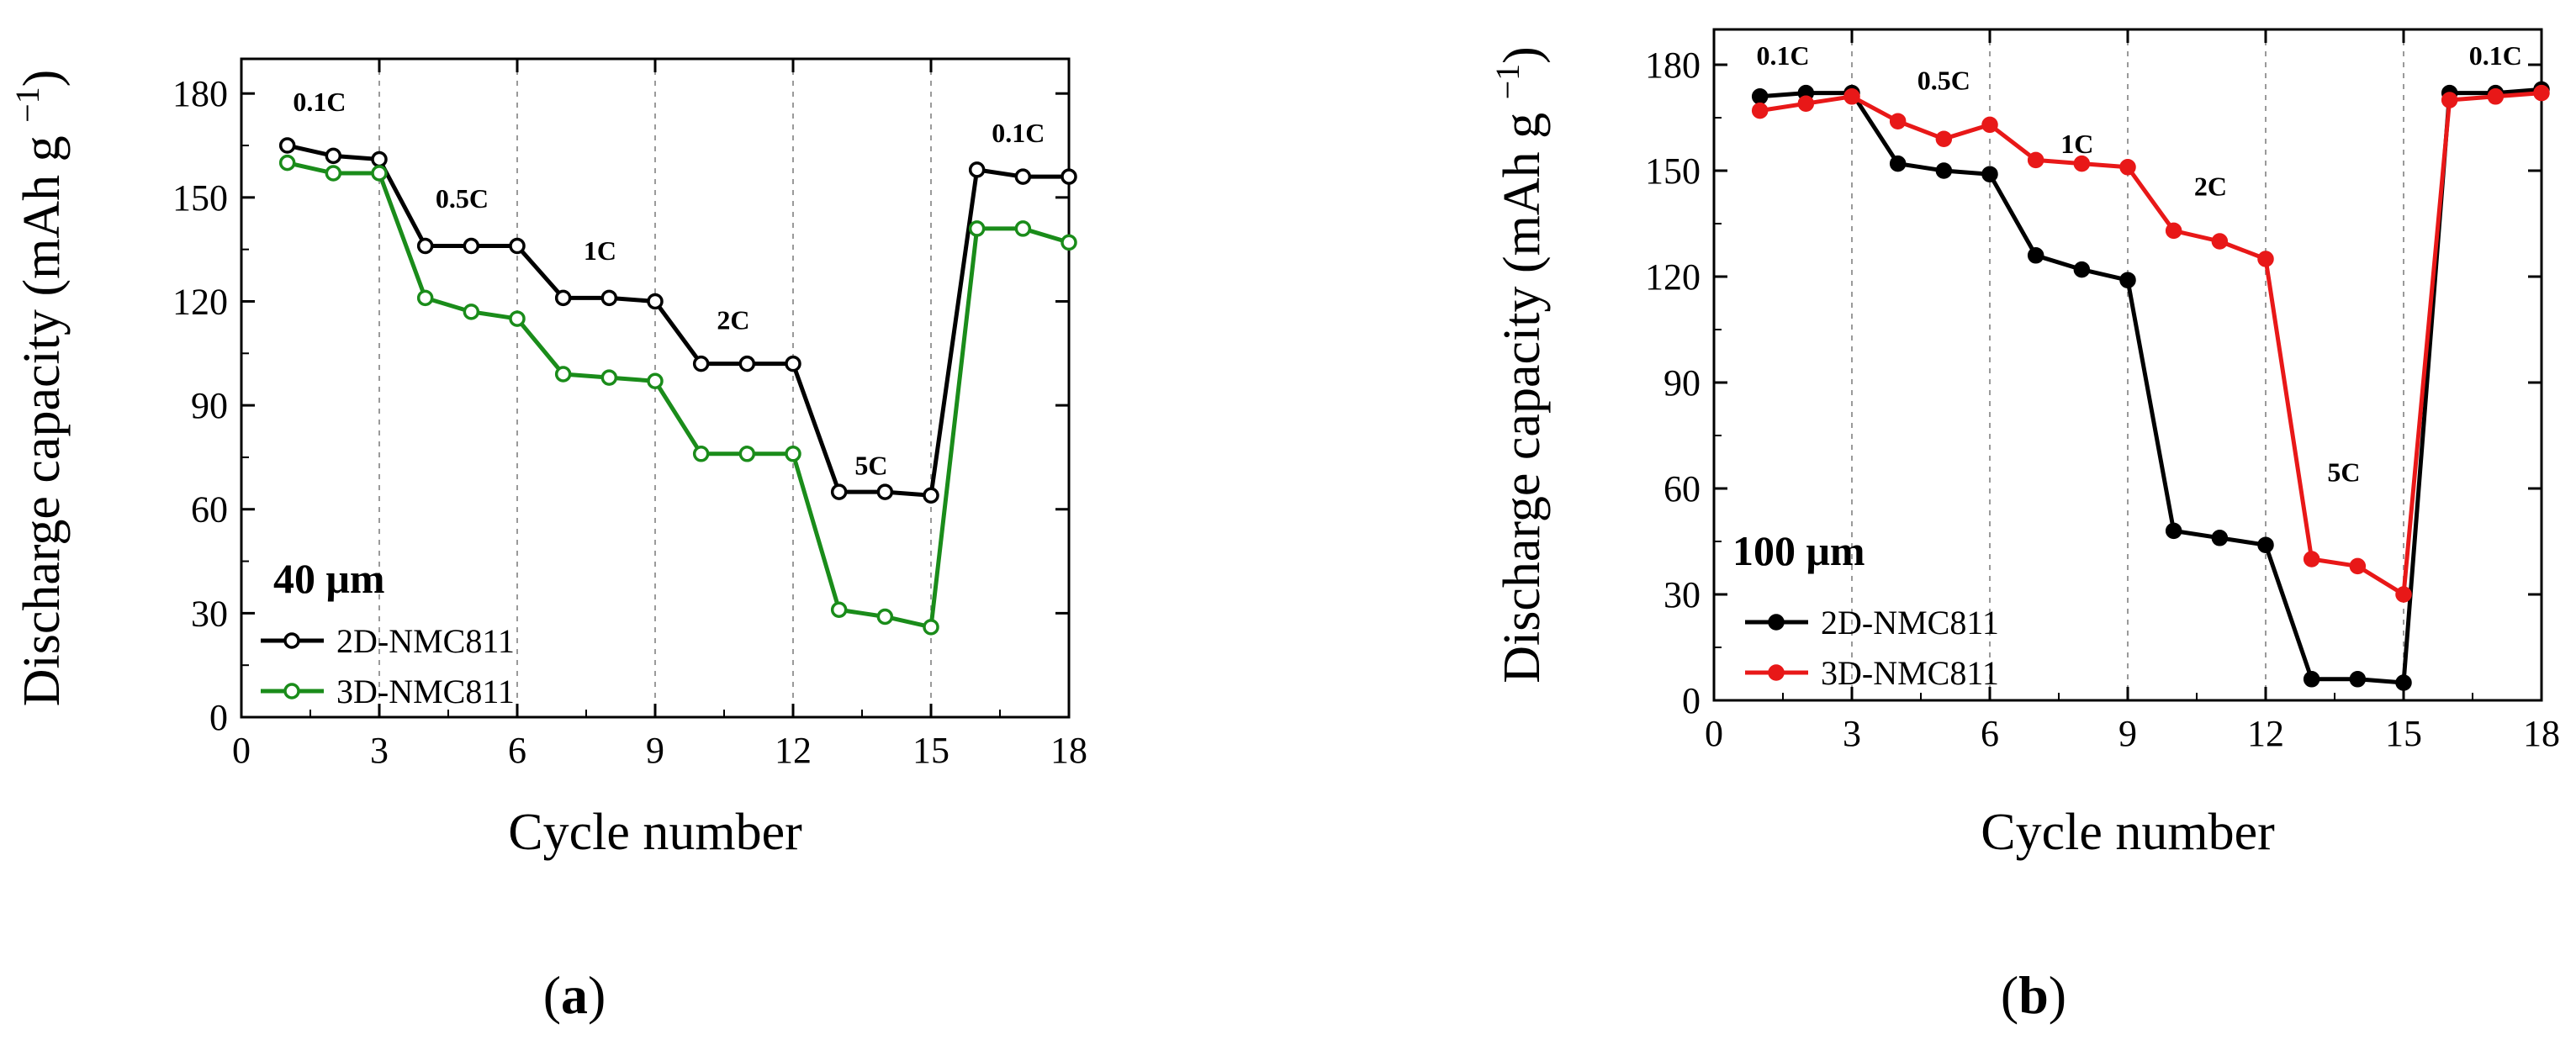 The image size is (2576, 1040). I want to click on panel-label: (a), so click(574, 995).